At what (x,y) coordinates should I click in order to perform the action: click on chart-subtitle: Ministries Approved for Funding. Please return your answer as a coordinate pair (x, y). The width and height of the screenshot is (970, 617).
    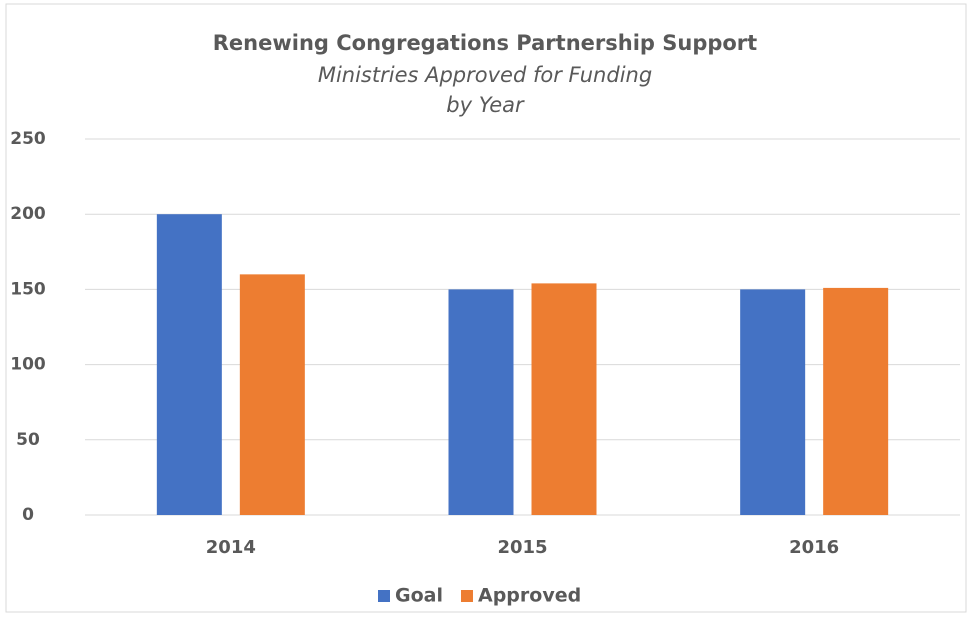
    Looking at the image, I should click on (485, 75).